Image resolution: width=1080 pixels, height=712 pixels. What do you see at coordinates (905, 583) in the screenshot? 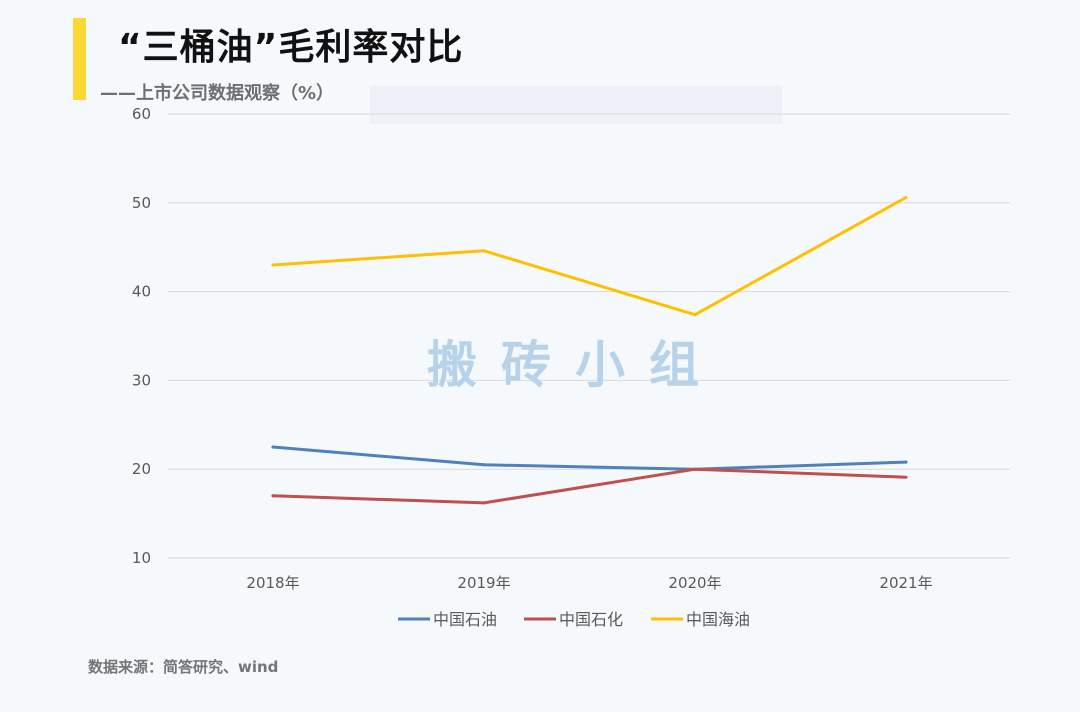
I see `x-tick-label: 2021年` at bounding box center [905, 583].